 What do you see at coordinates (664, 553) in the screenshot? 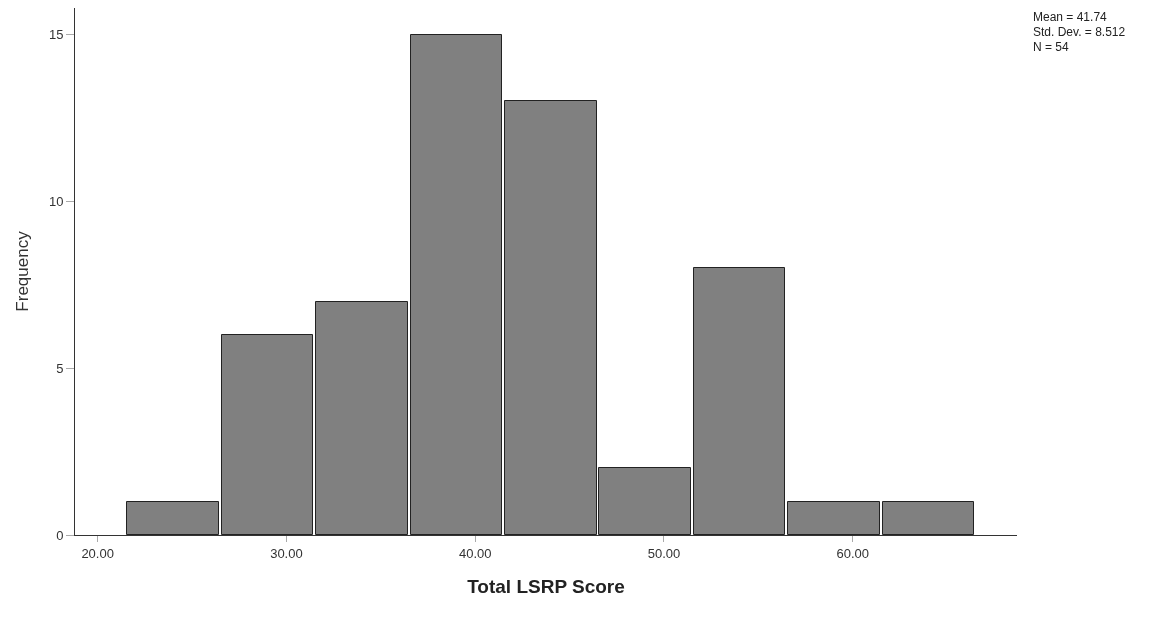
I see `x-tick-label: 50.00` at bounding box center [664, 553].